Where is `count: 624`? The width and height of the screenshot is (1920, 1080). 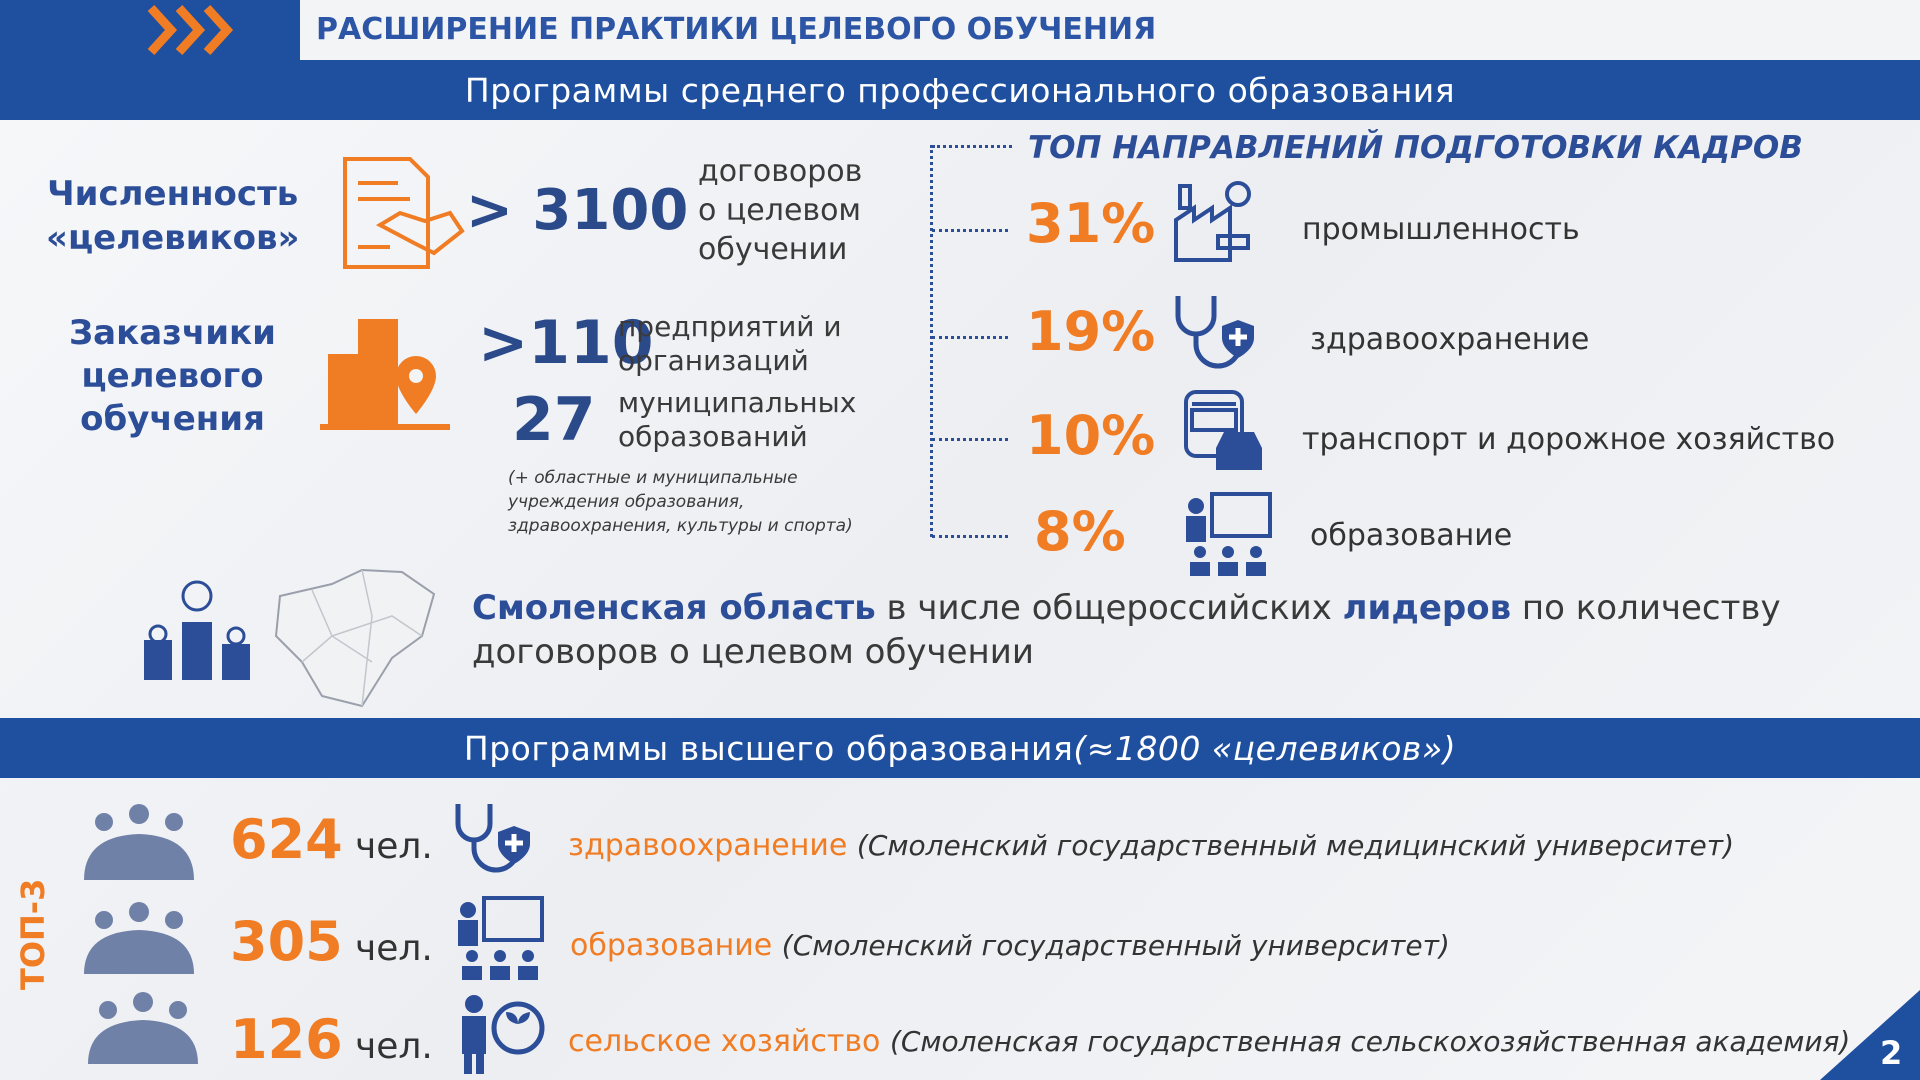 count: 624 is located at coordinates (286, 839).